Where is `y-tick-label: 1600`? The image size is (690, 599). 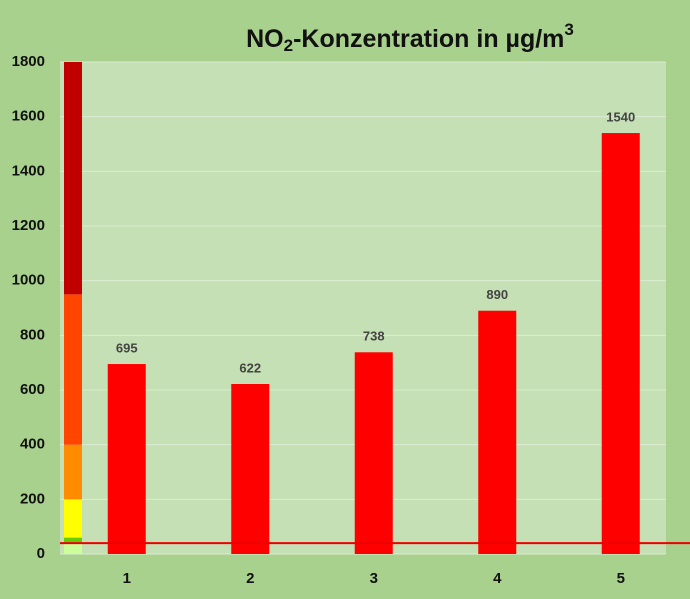 y-tick-label: 1600 is located at coordinates (28, 116).